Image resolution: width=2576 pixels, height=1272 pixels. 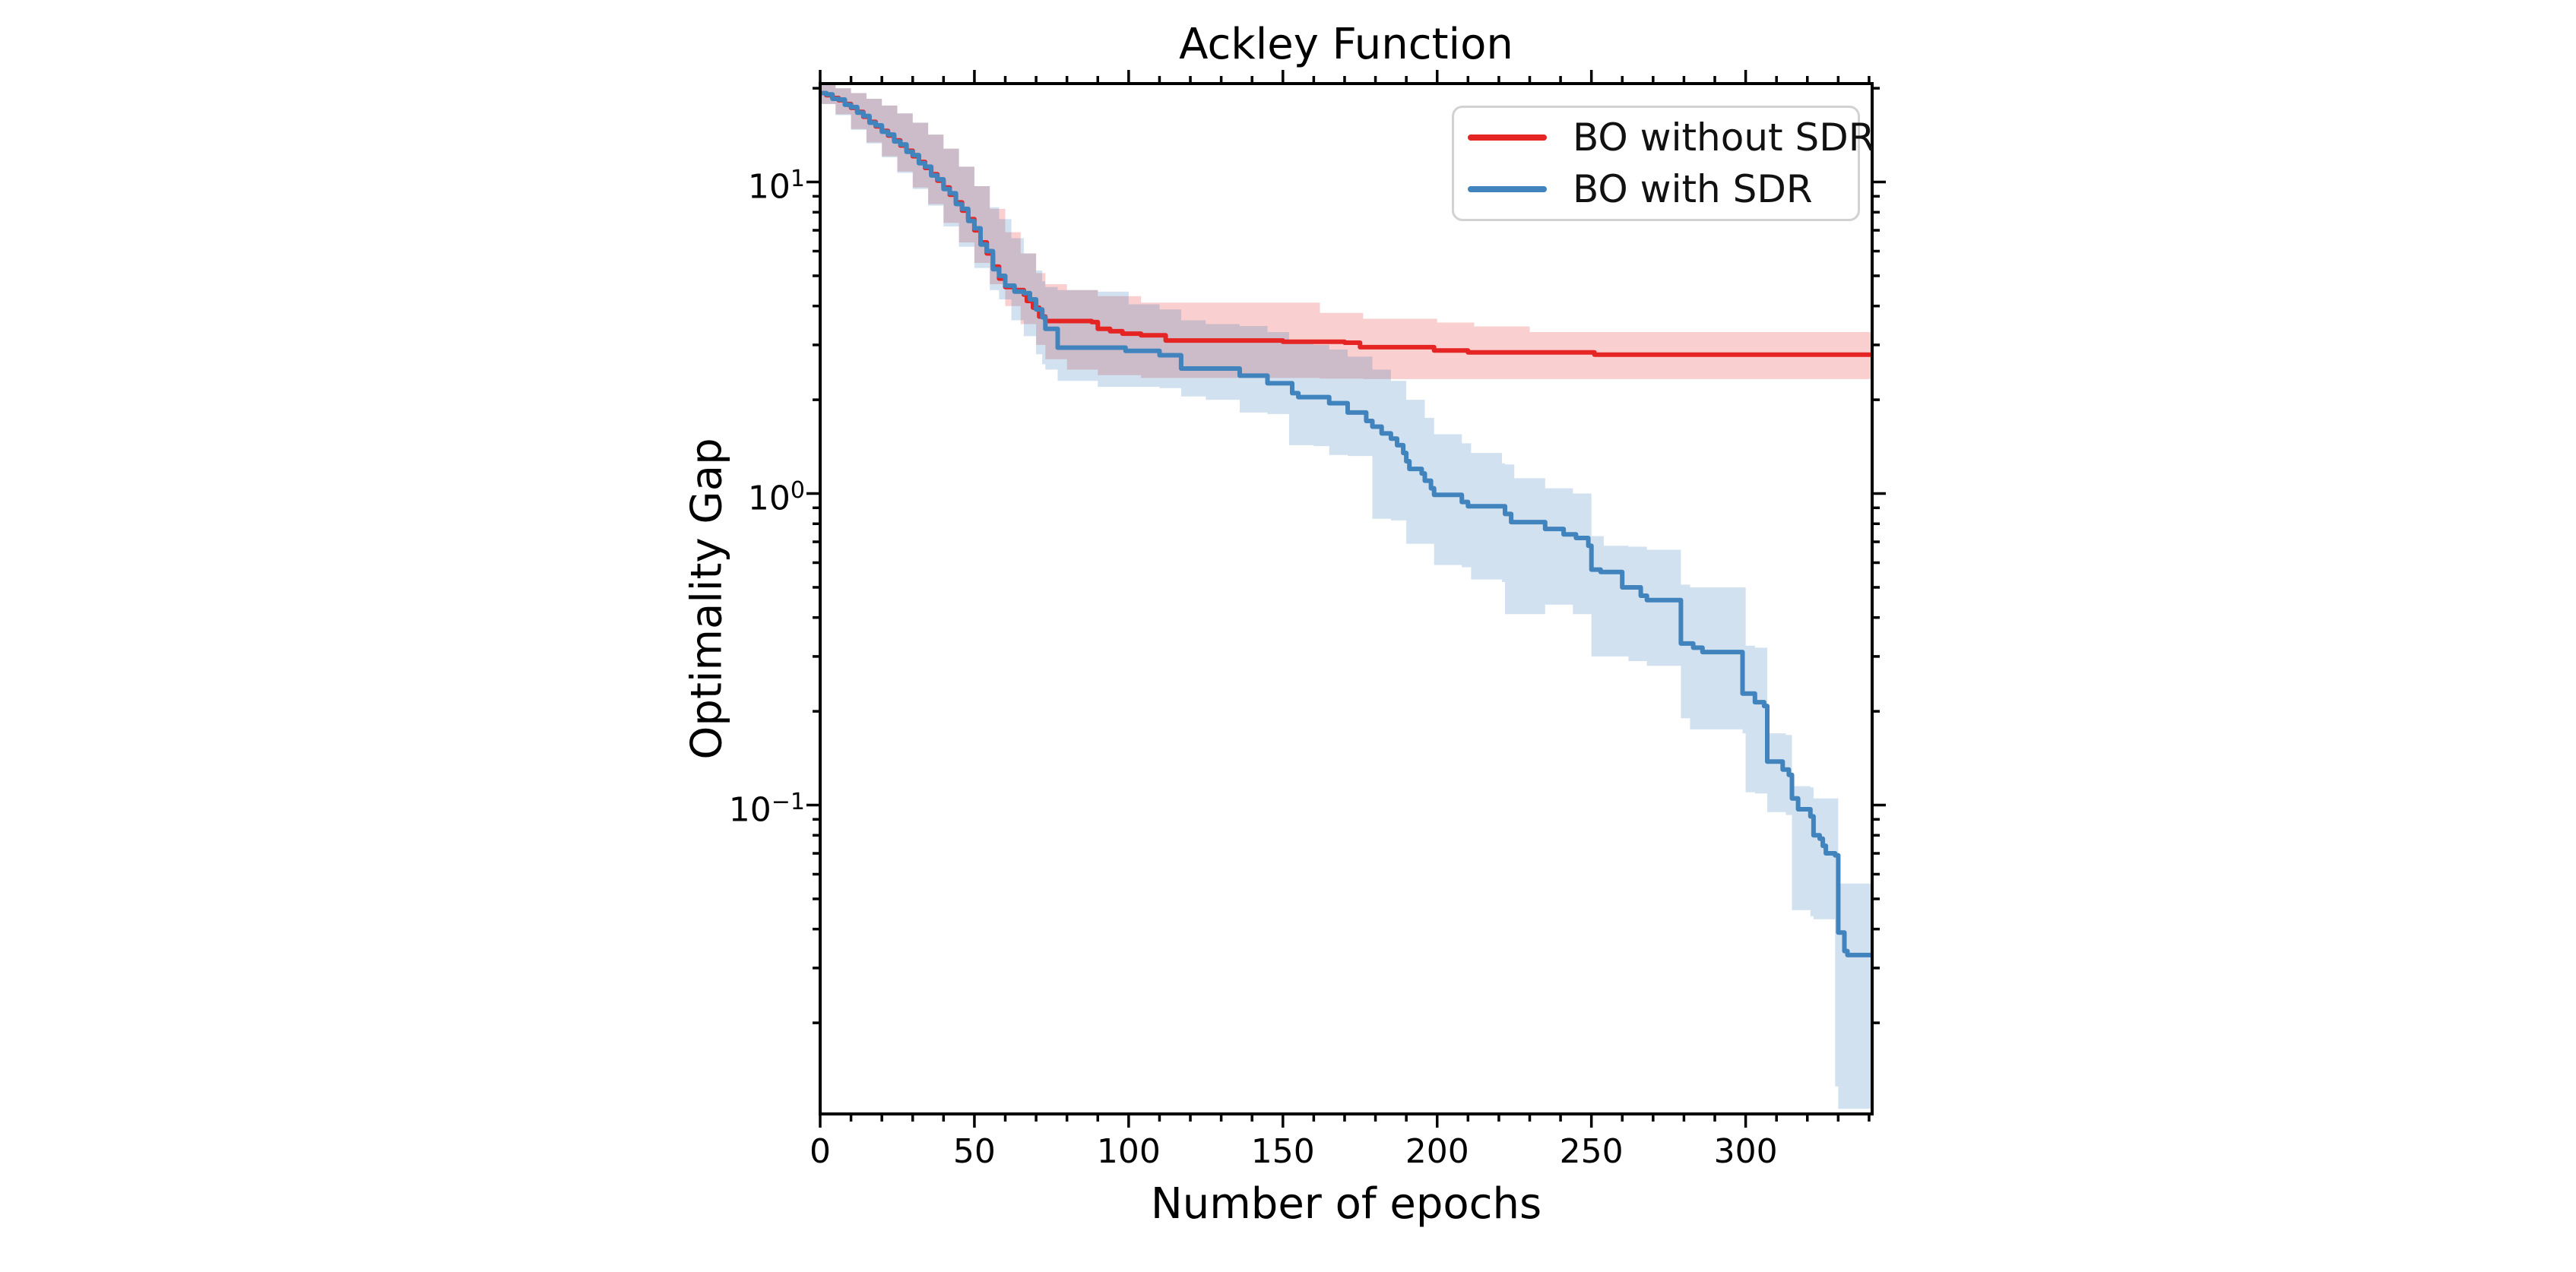 I want to click on x-tick-label: 200, so click(x=1437, y=1151).